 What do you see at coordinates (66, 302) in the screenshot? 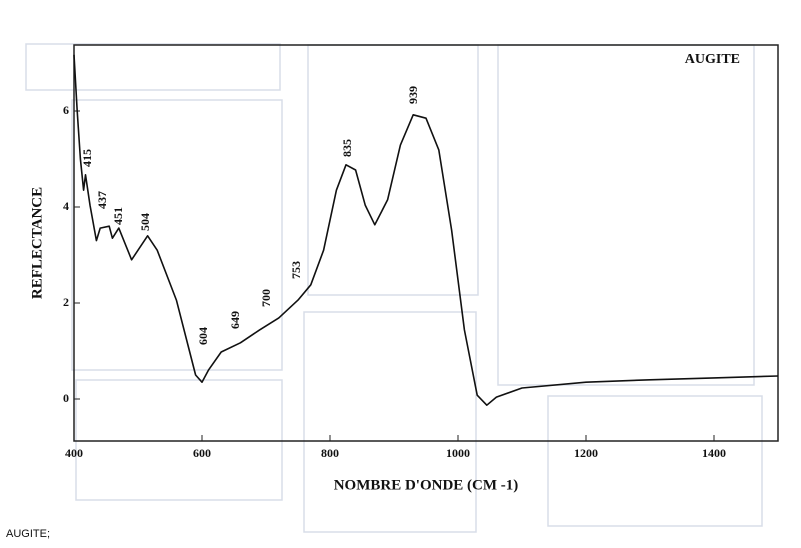
I see `y-tick-label: 2` at bounding box center [66, 302].